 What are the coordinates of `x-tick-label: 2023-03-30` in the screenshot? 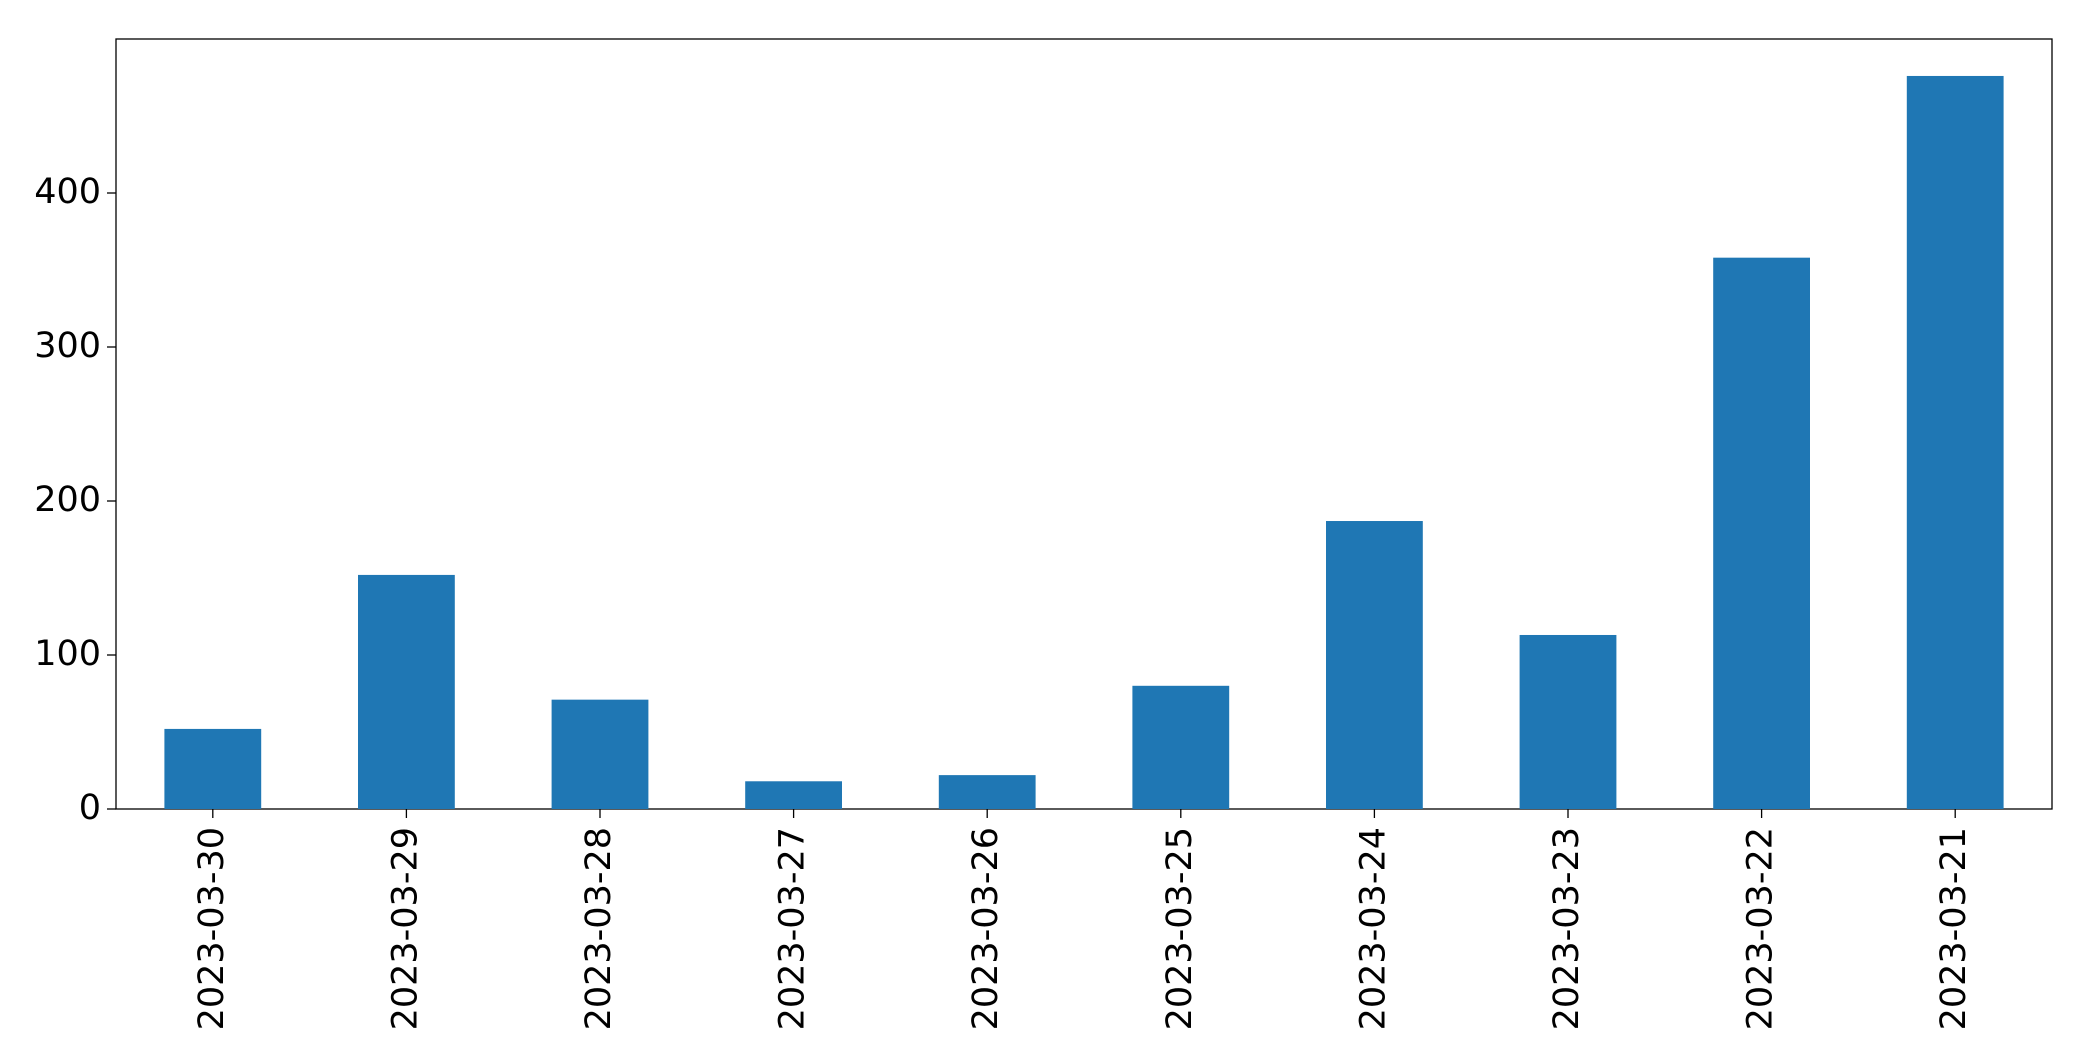 It's located at (212, 928).